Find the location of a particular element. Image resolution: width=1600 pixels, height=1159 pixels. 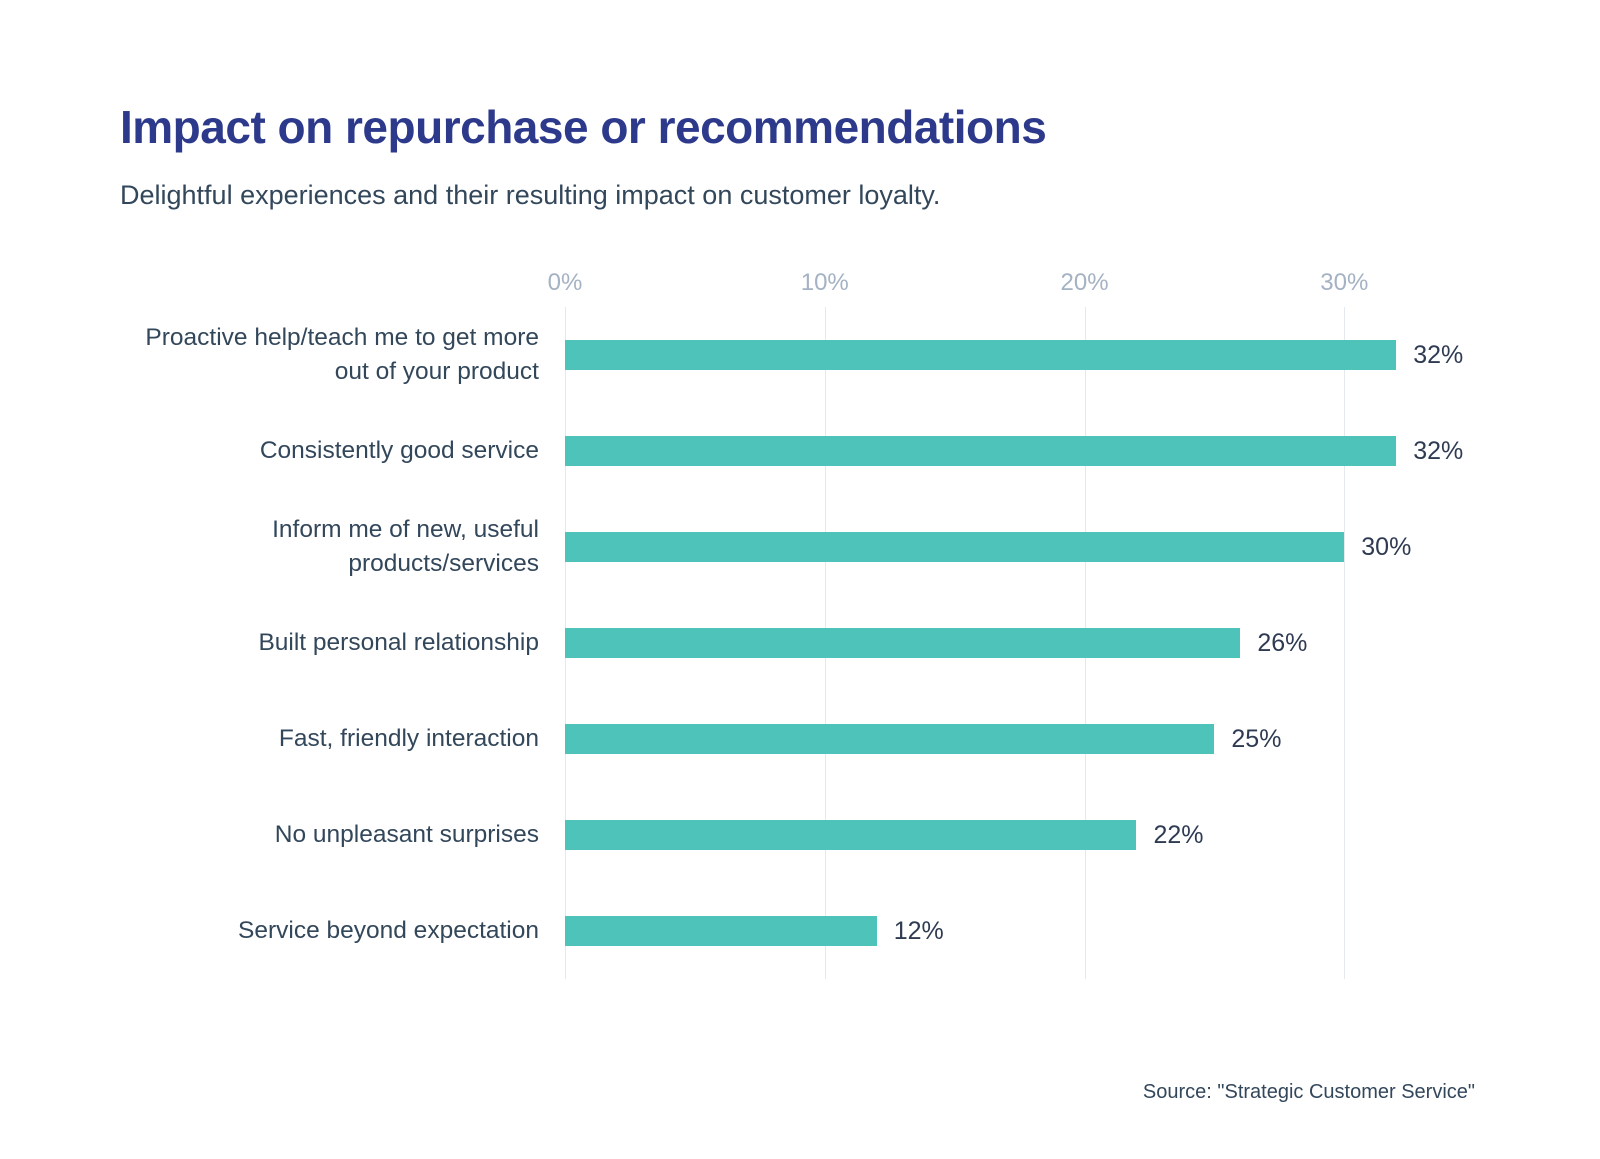

page-title: Impact on repurchase or recommendations is located at coordinates (583, 127).